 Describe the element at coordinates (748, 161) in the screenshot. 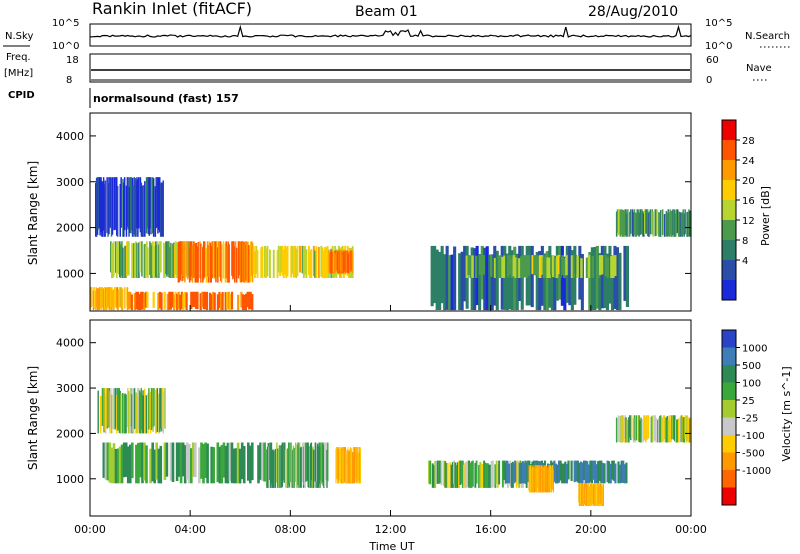

I see `power-cbar-tick-label: 24` at that location.